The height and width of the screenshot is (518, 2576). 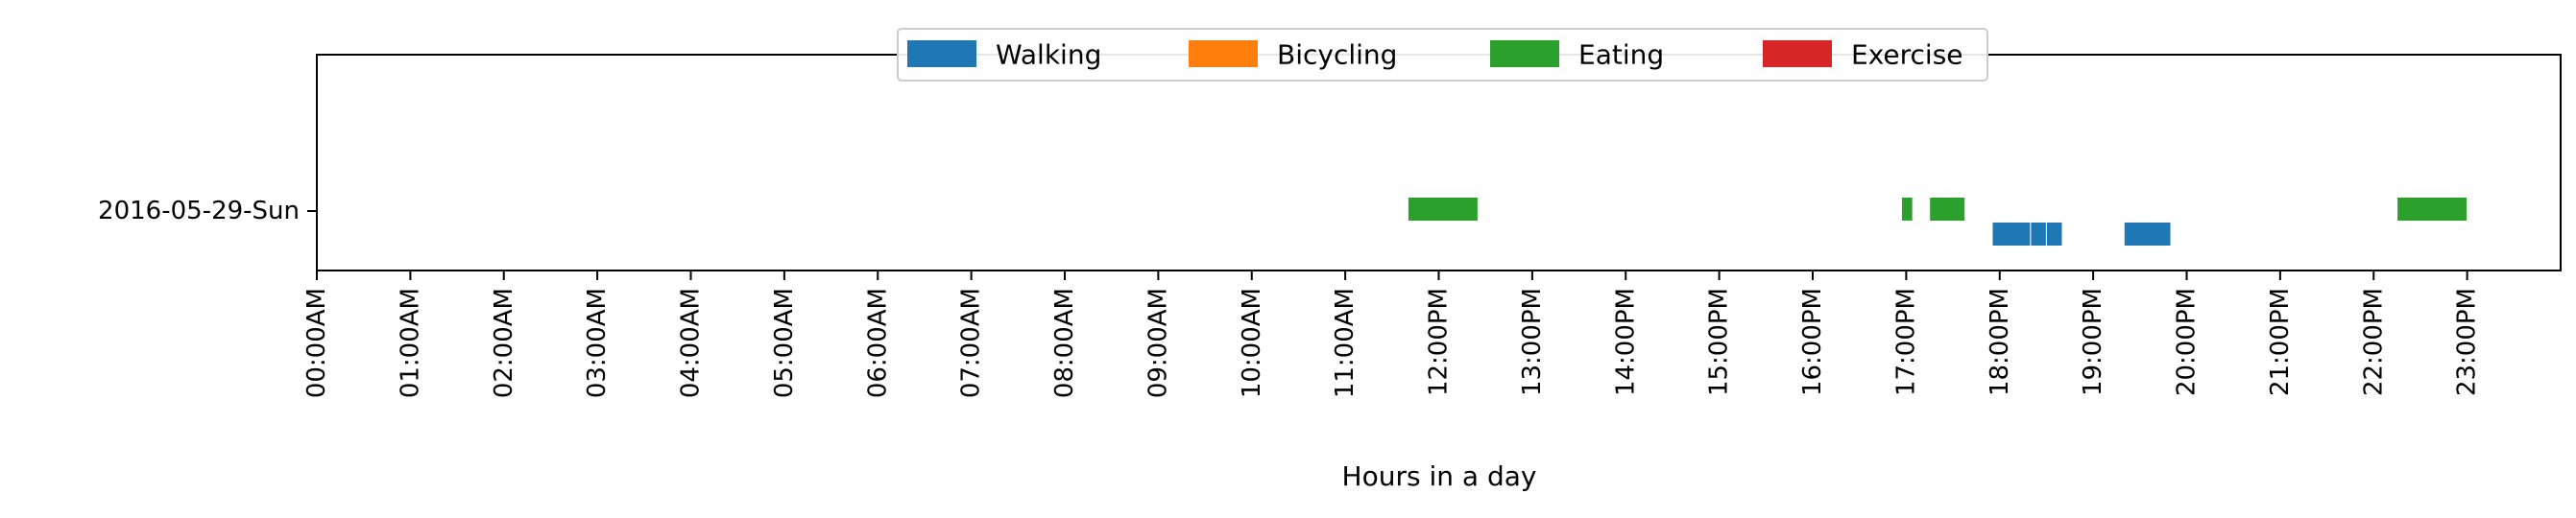 I want to click on legend: Walking Bicycling Eating Exercise, so click(x=1442, y=55).